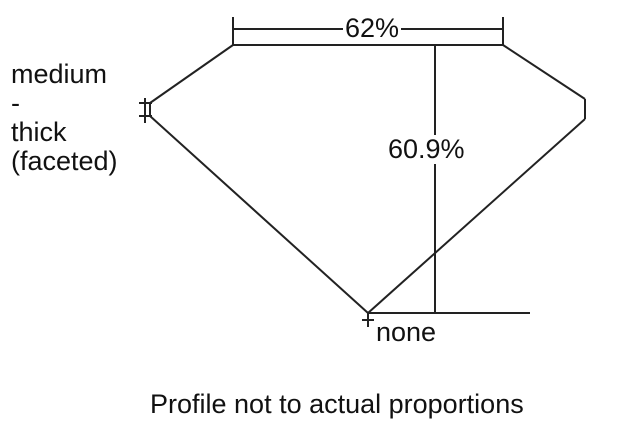 The height and width of the screenshot is (430, 640). What do you see at coordinates (191, 74) in the screenshot?
I see `crown-left` at bounding box center [191, 74].